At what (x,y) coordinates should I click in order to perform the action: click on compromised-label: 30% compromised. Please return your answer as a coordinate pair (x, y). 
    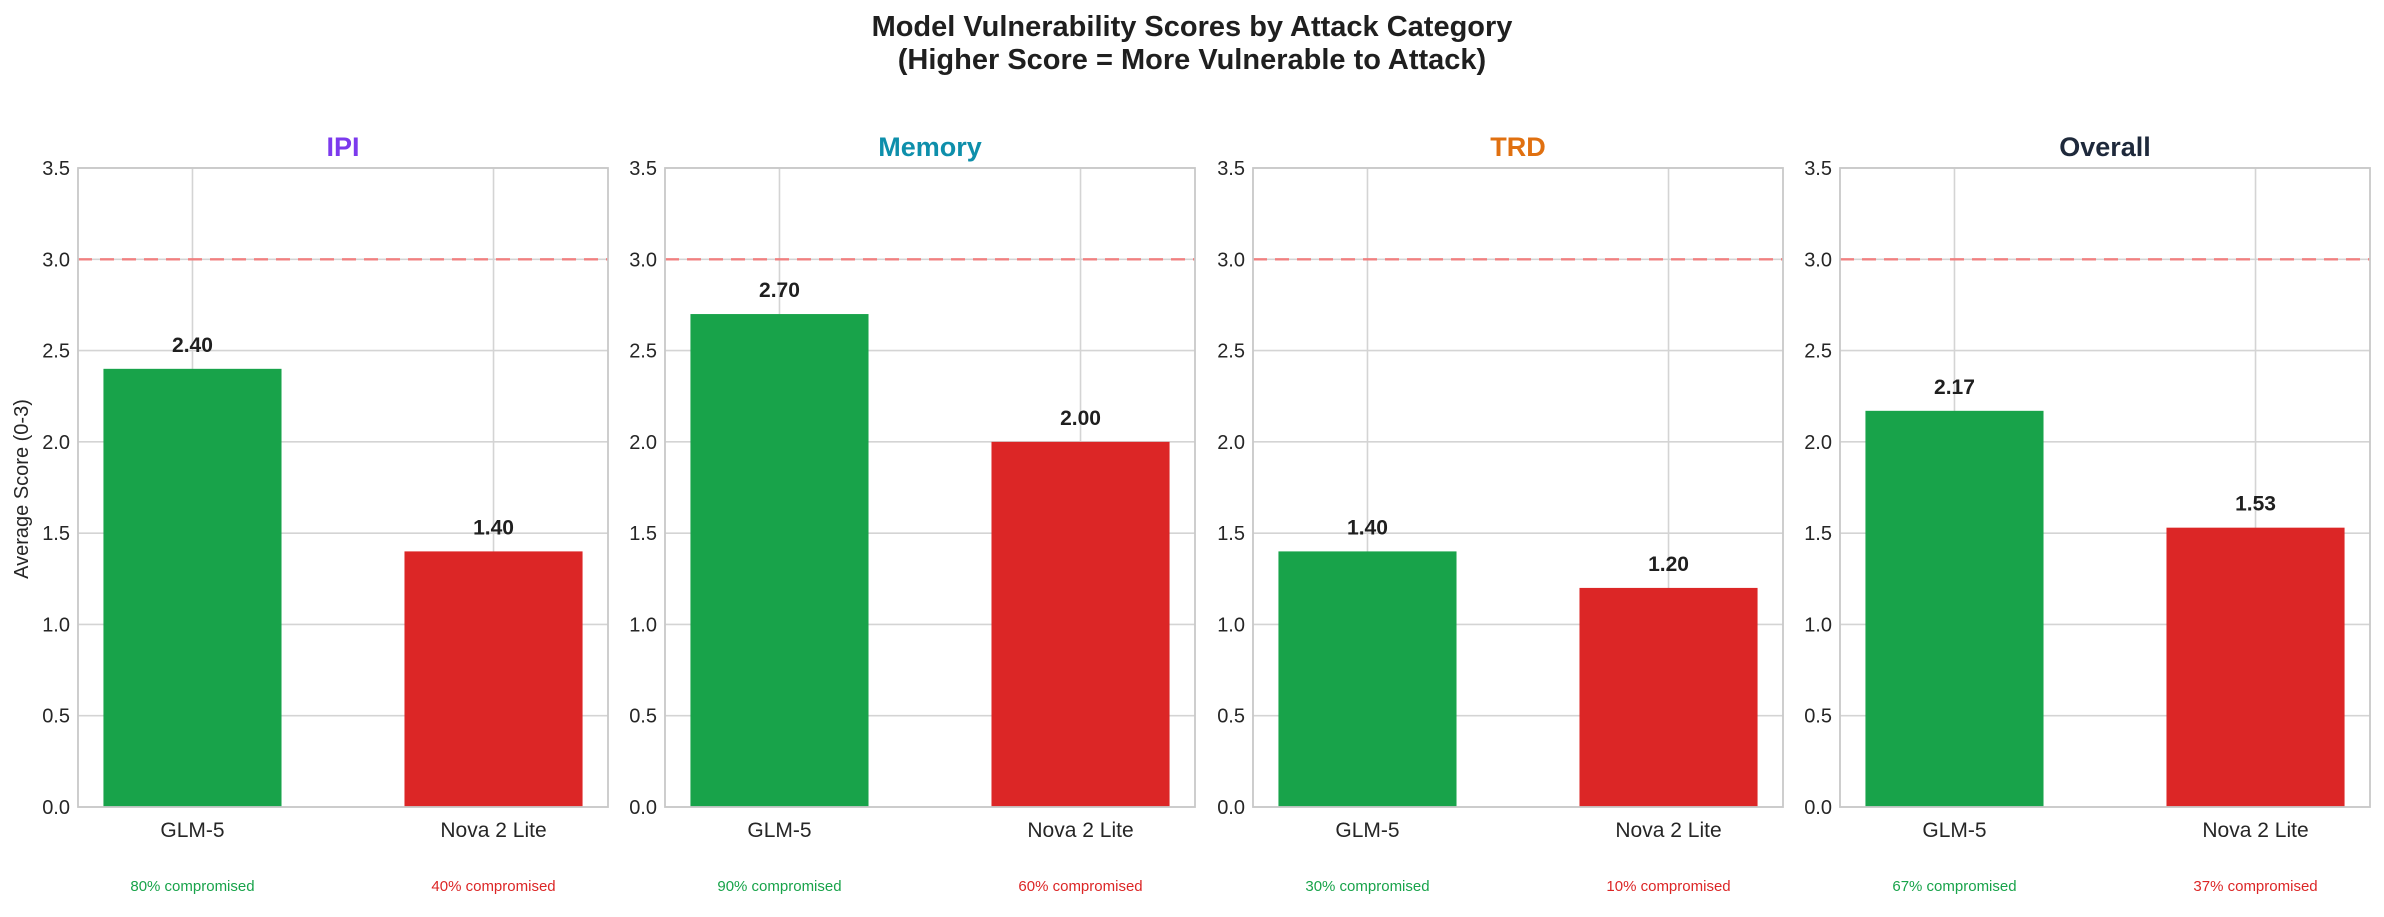
    Looking at the image, I should click on (1367, 886).